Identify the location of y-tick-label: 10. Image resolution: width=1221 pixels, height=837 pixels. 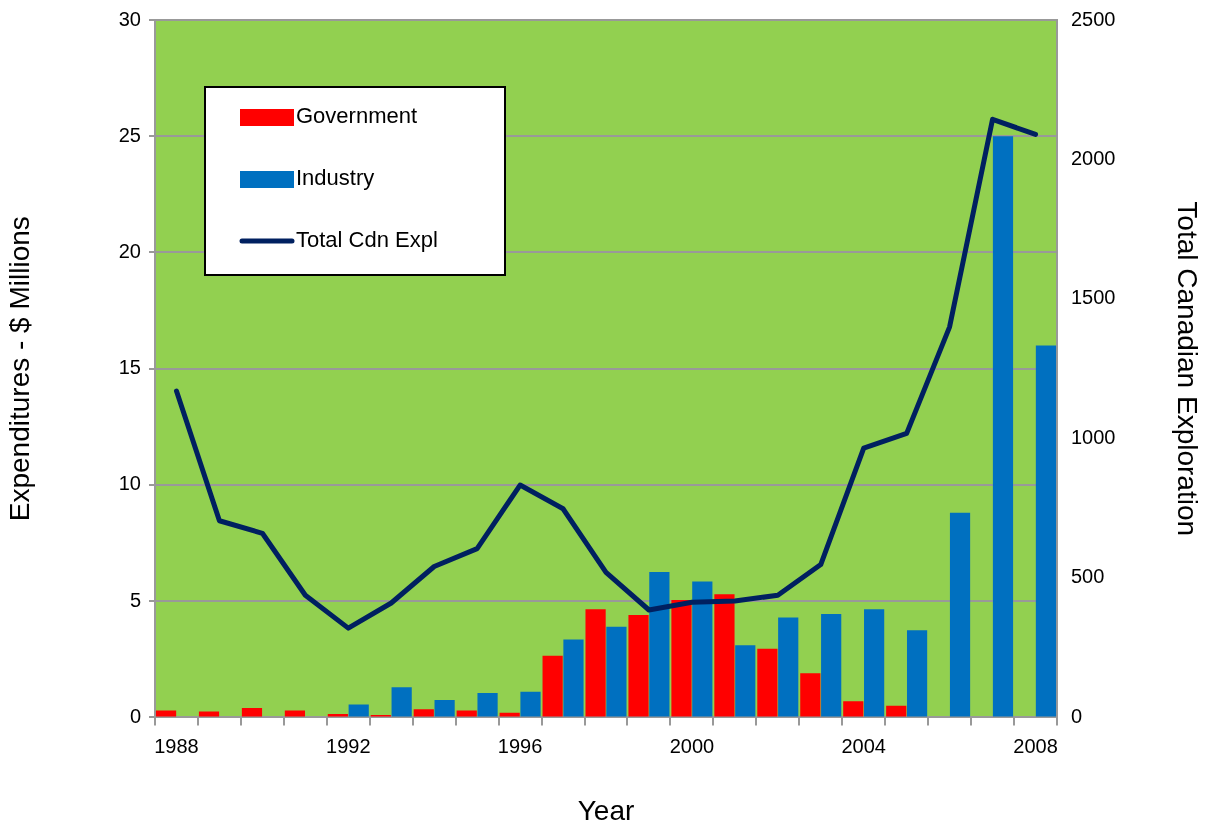
(129, 483).